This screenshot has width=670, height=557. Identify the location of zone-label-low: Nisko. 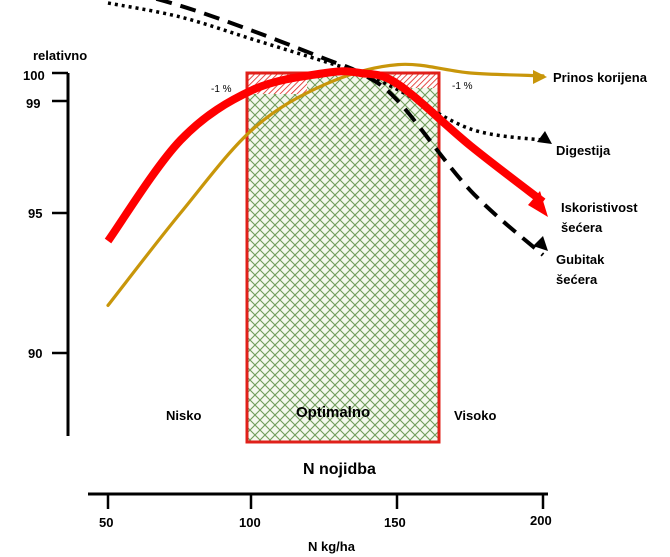
(183, 415).